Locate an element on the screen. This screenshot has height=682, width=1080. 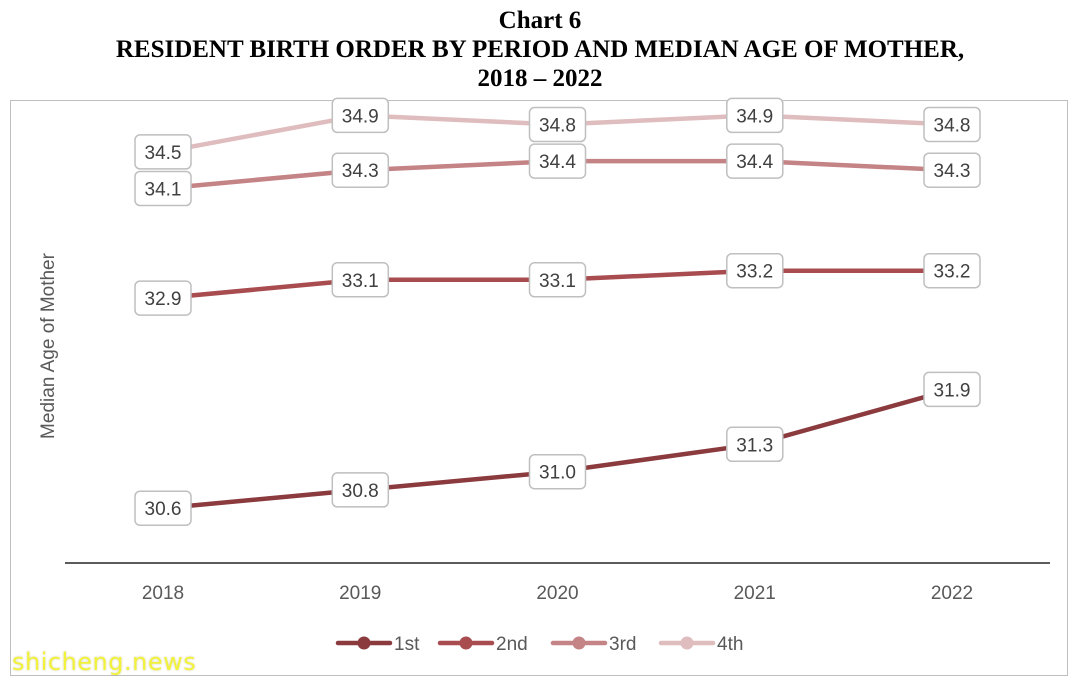
data-label: 31.9 is located at coordinates (952, 389).